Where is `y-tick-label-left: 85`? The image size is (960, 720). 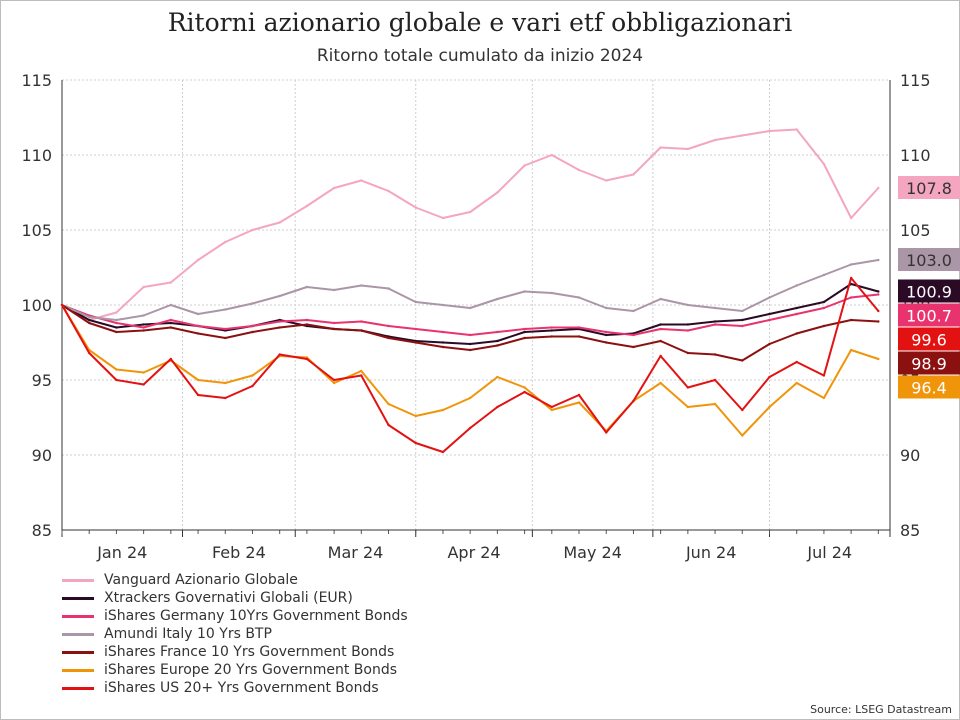
y-tick-label-left: 85 is located at coordinates (42, 530).